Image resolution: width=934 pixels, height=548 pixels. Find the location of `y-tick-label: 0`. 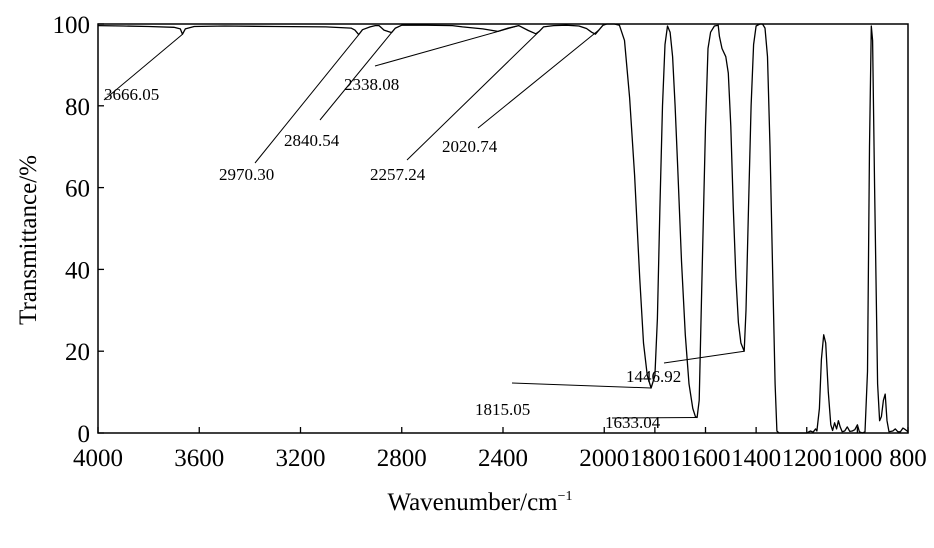

y-tick-label: 0 is located at coordinates (84, 434).